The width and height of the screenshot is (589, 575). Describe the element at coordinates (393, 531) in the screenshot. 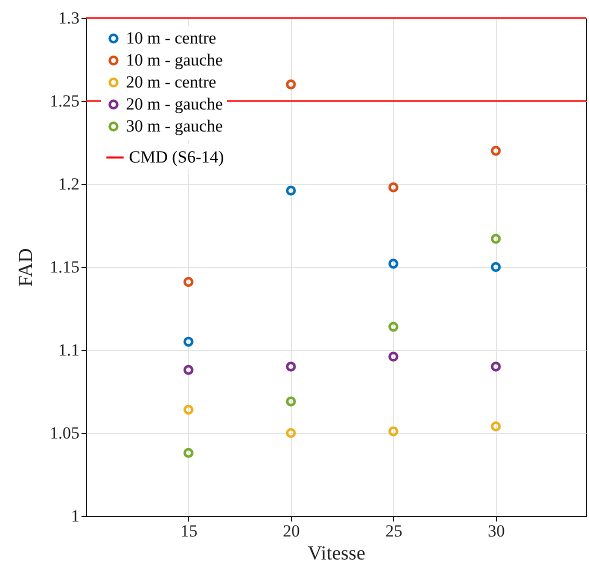

I see `x-tick-label: 25` at that location.